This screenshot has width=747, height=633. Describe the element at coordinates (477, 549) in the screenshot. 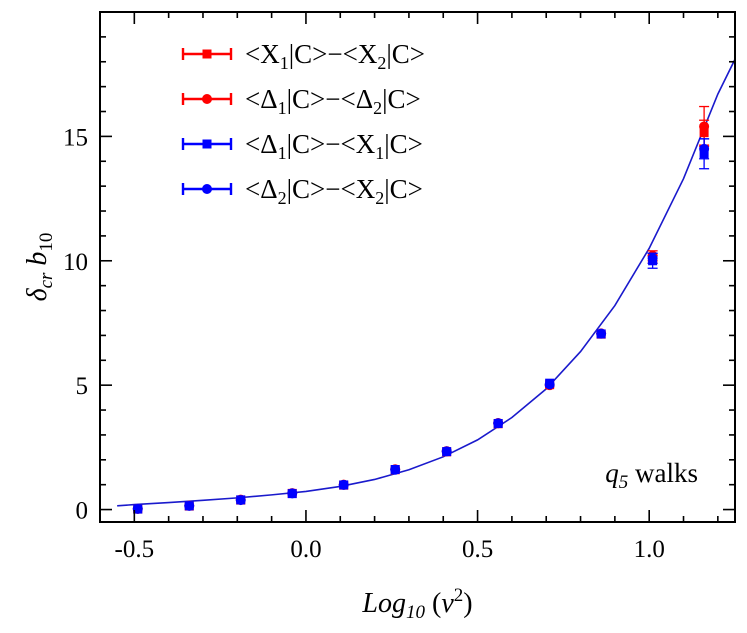

I see `x-tick-label: 0.5` at that location.